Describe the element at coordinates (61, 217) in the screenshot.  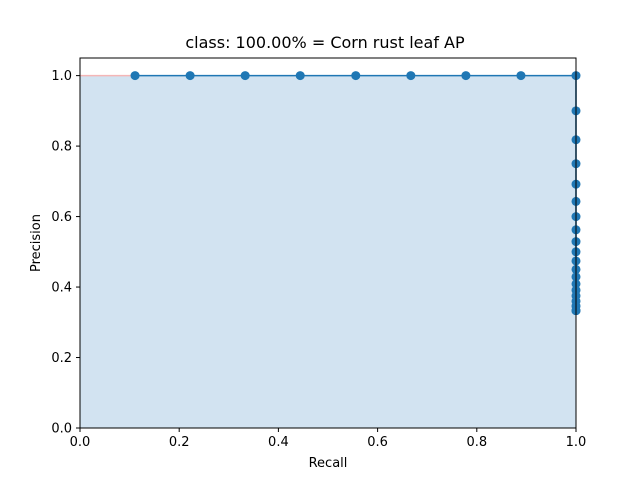
I see `y-tick-label: 0.6` at that location.